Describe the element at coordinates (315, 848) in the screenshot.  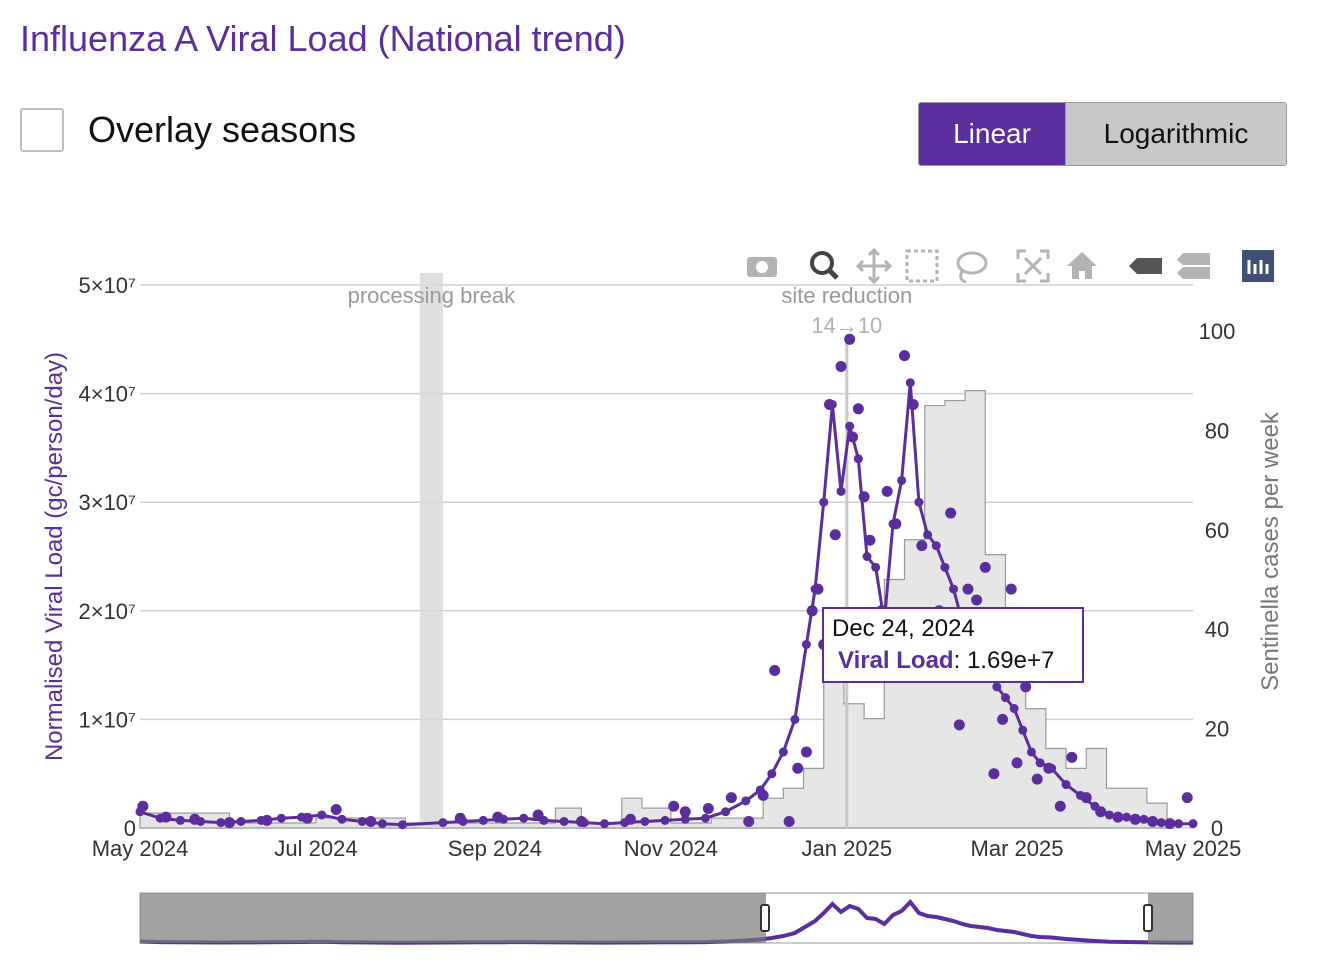
I see `x-tick-label: Jul 2024` at that location.